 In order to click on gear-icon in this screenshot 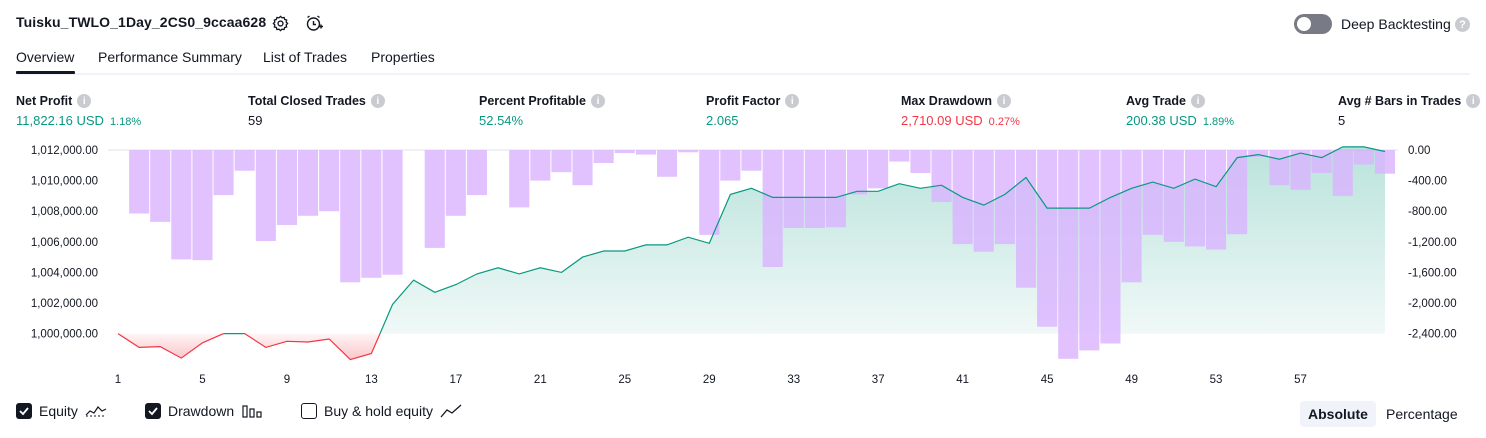, I will do `click(280, 23)`.